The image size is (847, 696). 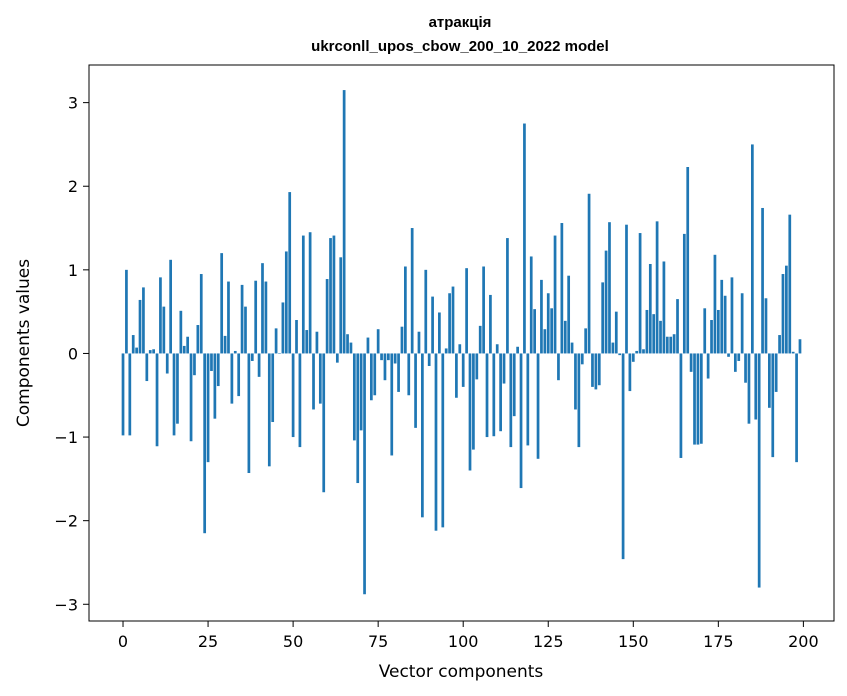 What do you see at coordinates (548, 641) in the screenshot?
I see `x-tick-label: 125` at bounding box center [548, 641].